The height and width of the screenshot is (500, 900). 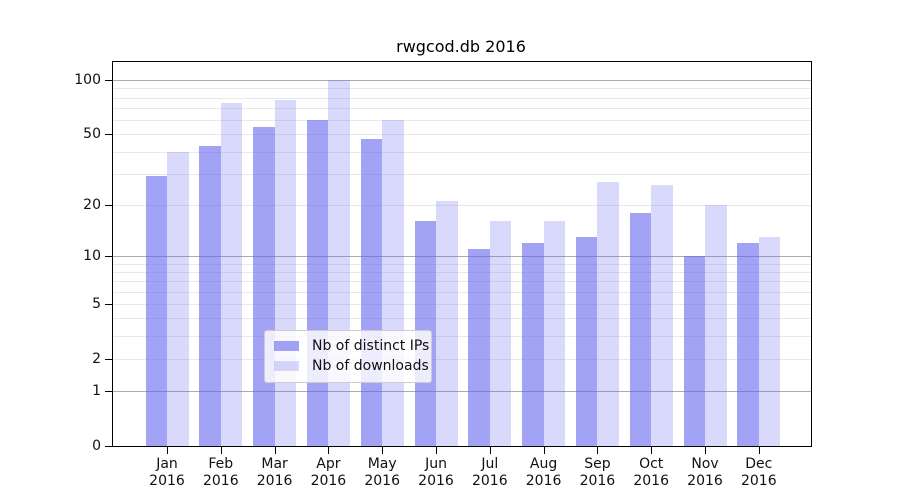 What do you see at coordinates (651, 472) in the screenshot?
I see `x-tick-label-oct: Oct 2016` at bounding box center [651, 472].